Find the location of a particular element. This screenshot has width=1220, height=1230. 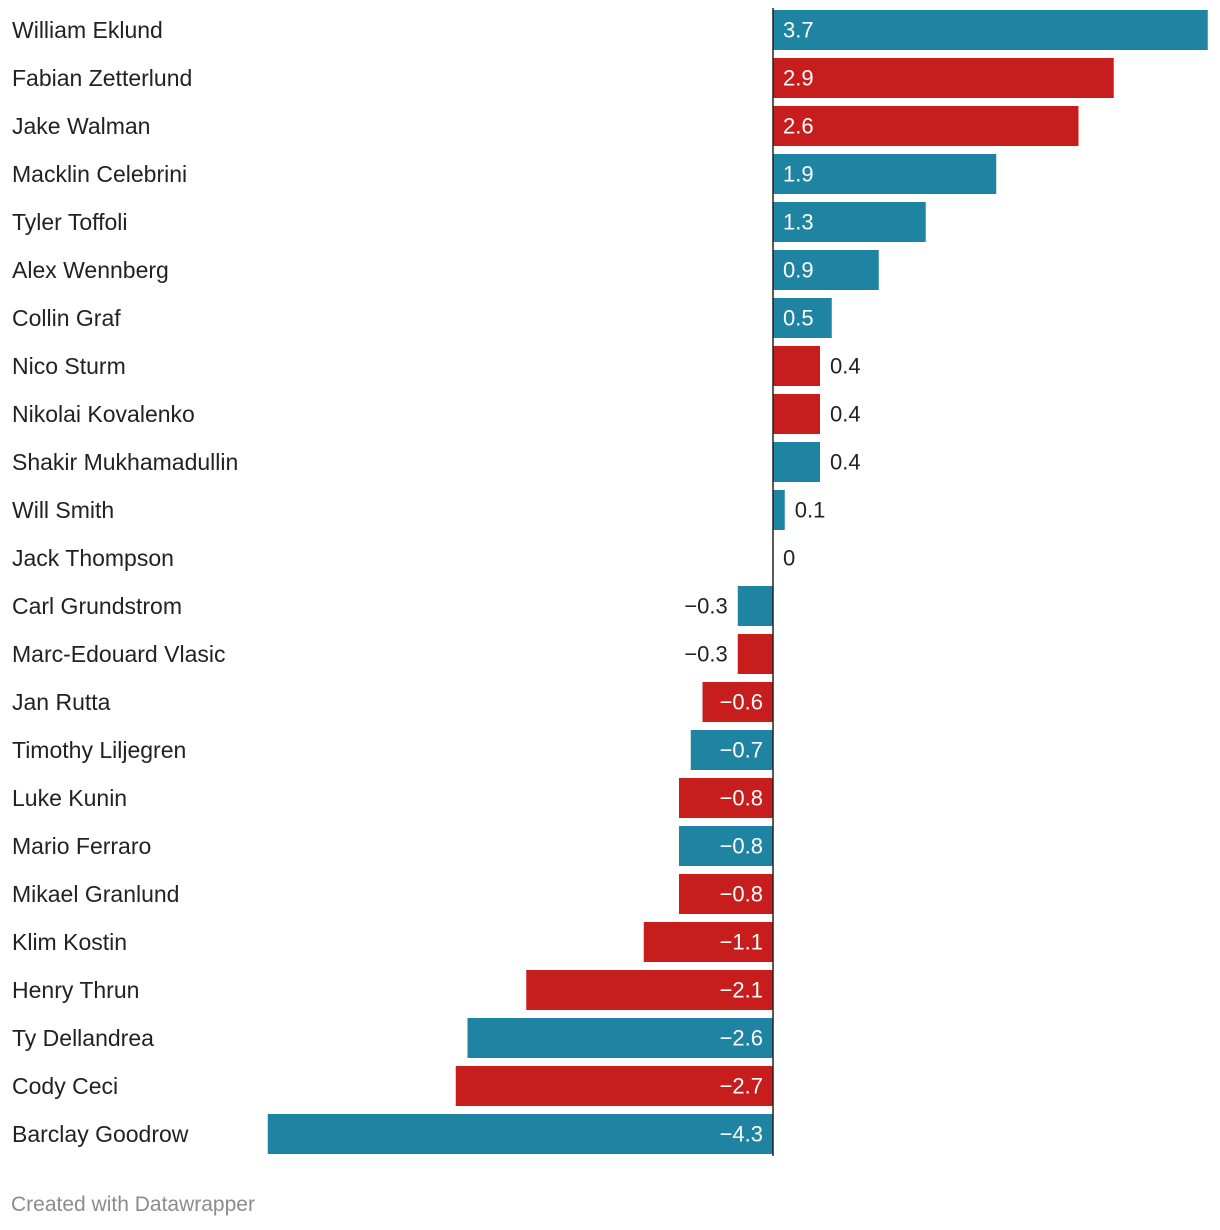

bar-shakir-mukhamadullin is located at coordinates (796, 462).